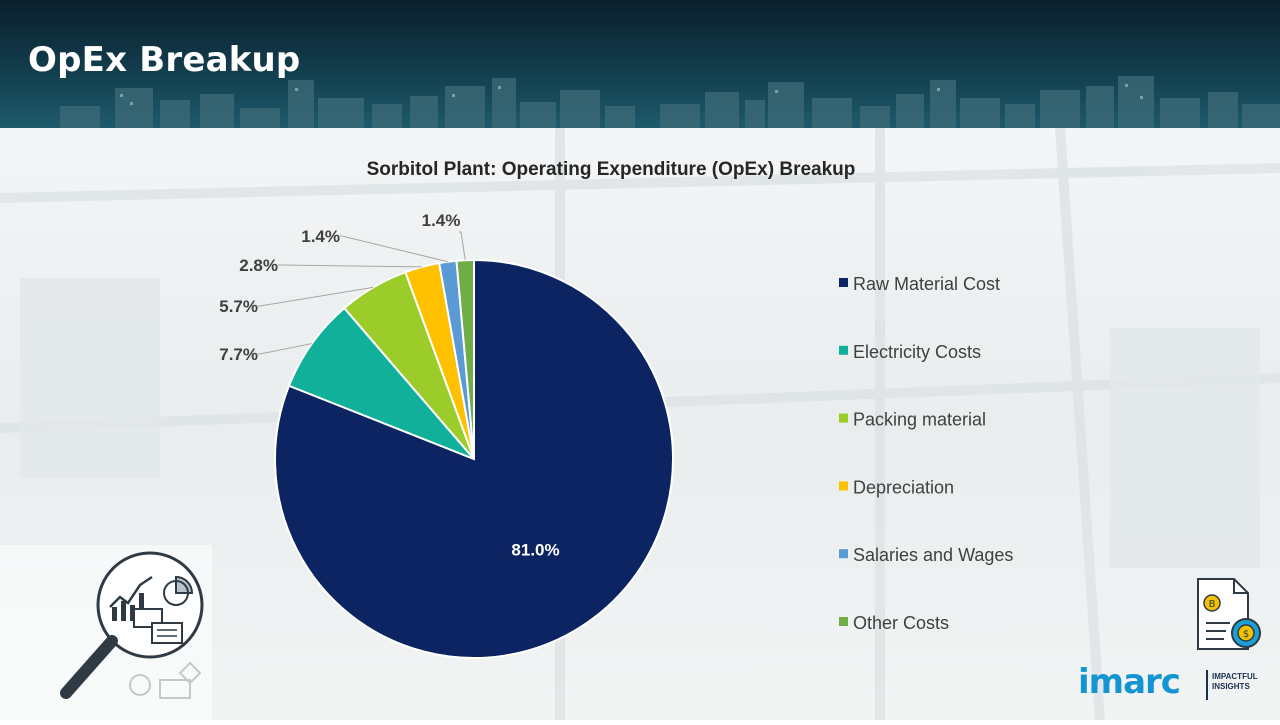 This screenshot has width=1280, height=725. What do you see at coordinates (238, 354) in the screenshot?
I see `data-label: 7.7%` at bounding box center [238, 354].